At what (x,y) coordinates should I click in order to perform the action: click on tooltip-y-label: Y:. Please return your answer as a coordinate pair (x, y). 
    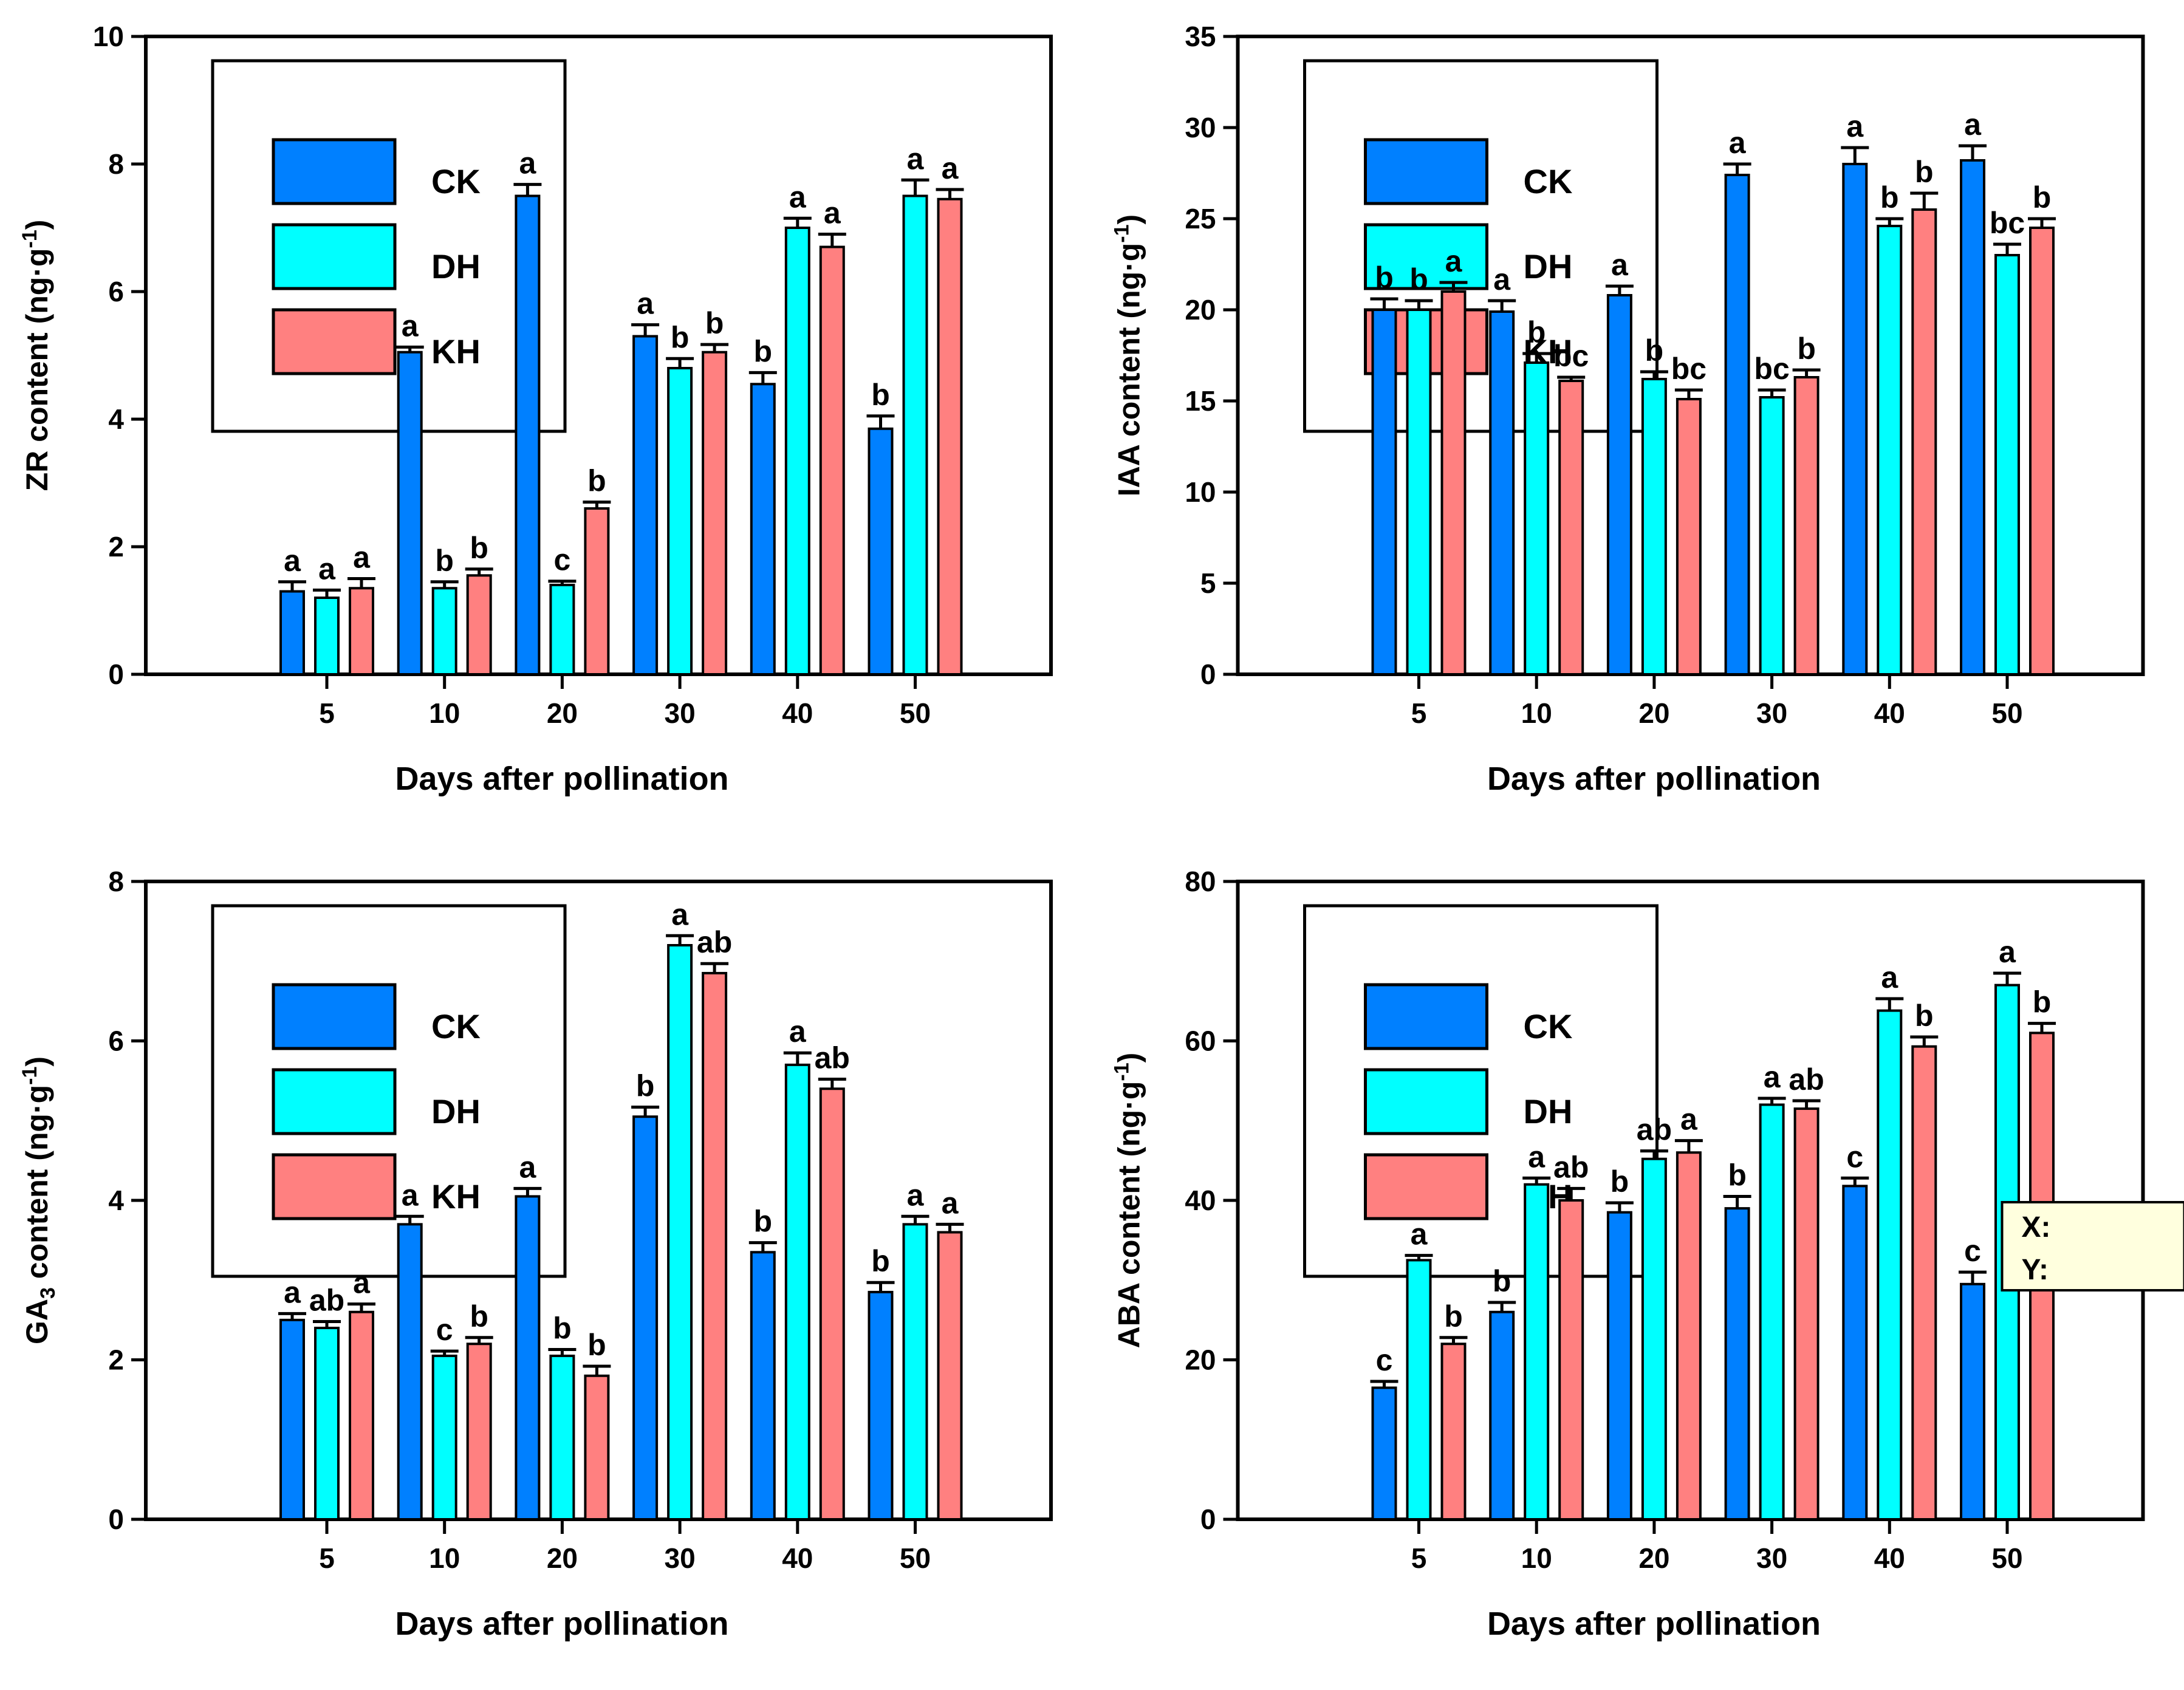
    Looking at the image, I should click on (2035, 1270).